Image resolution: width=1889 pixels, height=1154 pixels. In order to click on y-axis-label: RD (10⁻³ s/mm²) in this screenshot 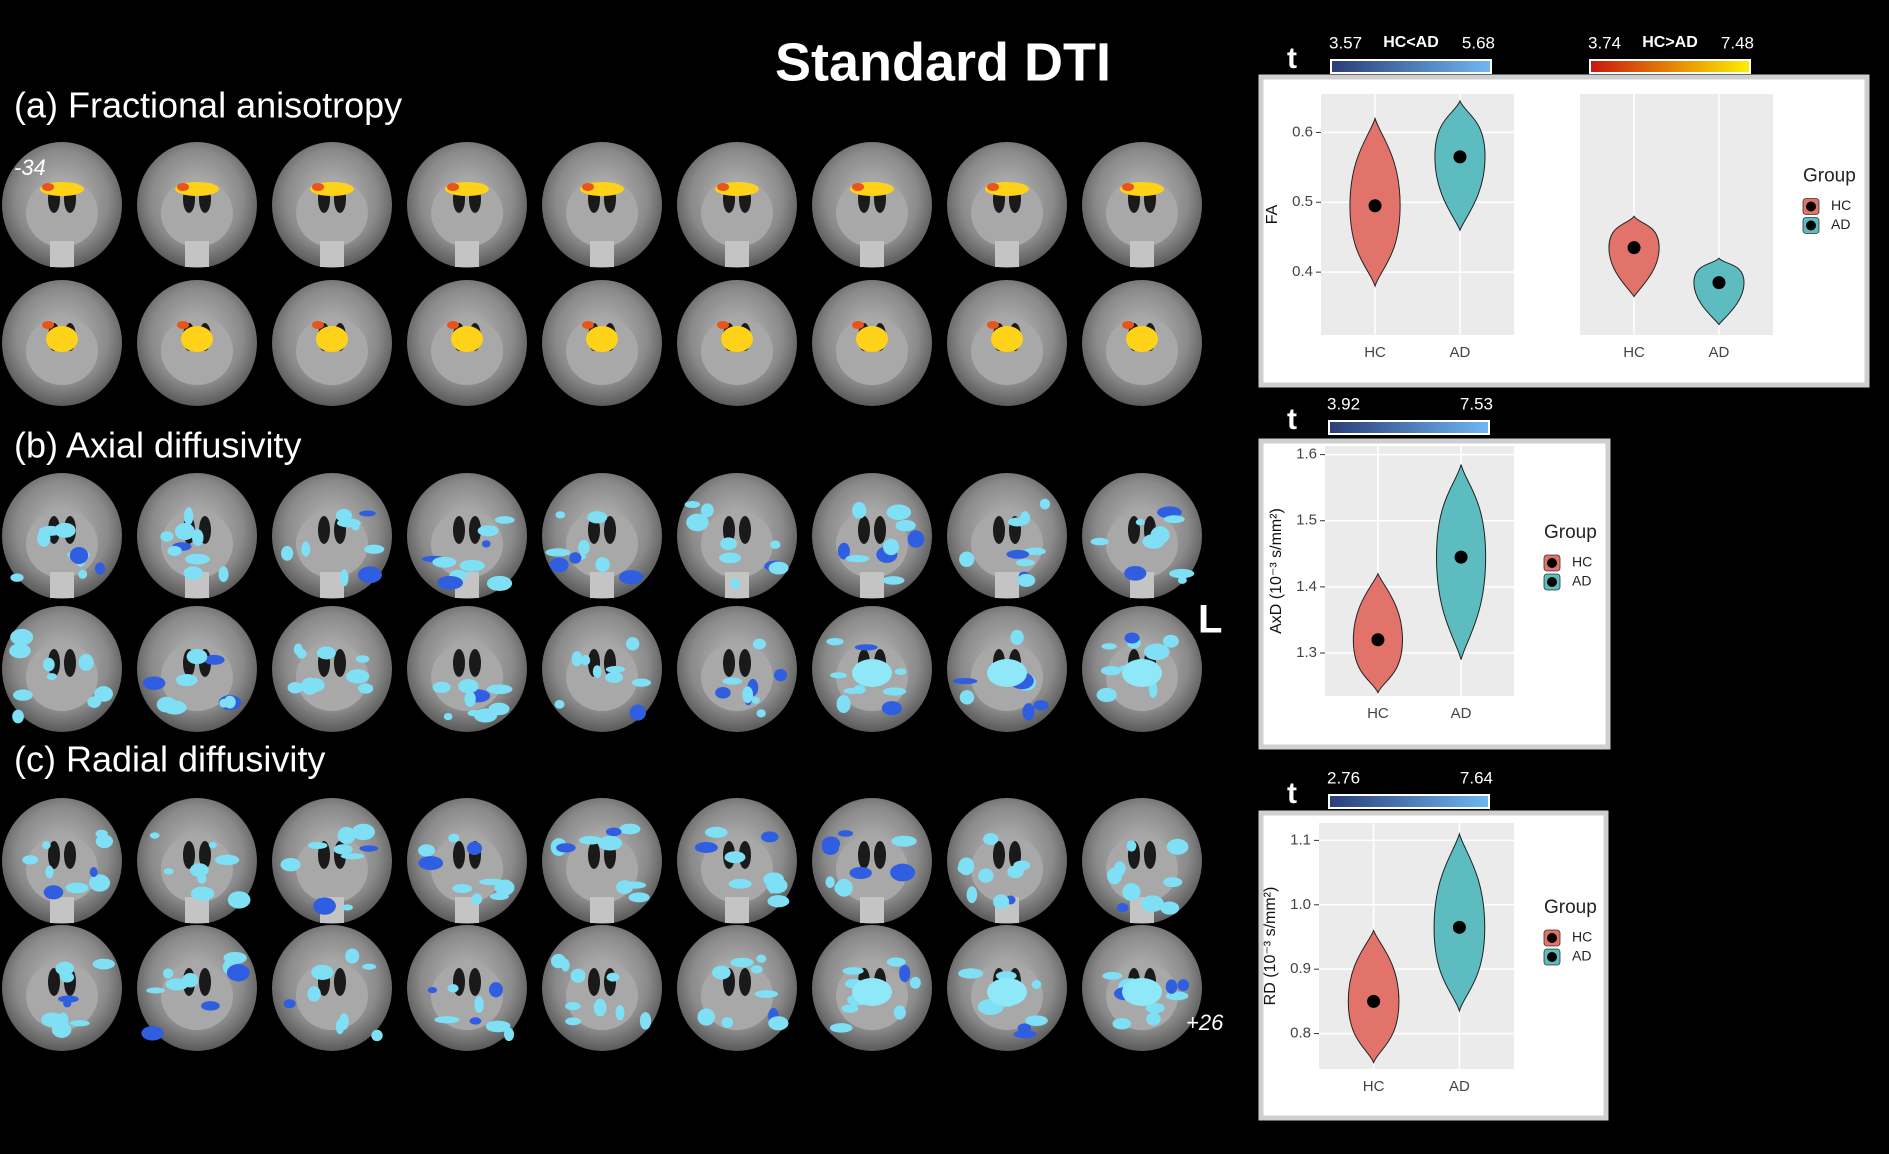, I will do `click(1270, 946)`.